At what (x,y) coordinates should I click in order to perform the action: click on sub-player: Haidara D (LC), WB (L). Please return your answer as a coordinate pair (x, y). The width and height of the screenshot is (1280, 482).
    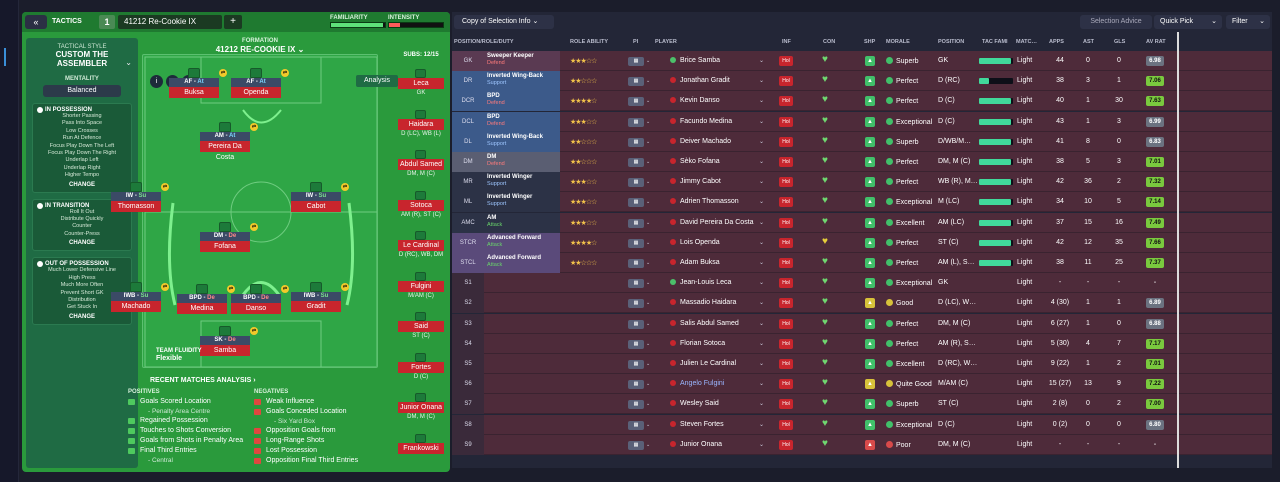
    Looking at the image, I should click on (421, 123).